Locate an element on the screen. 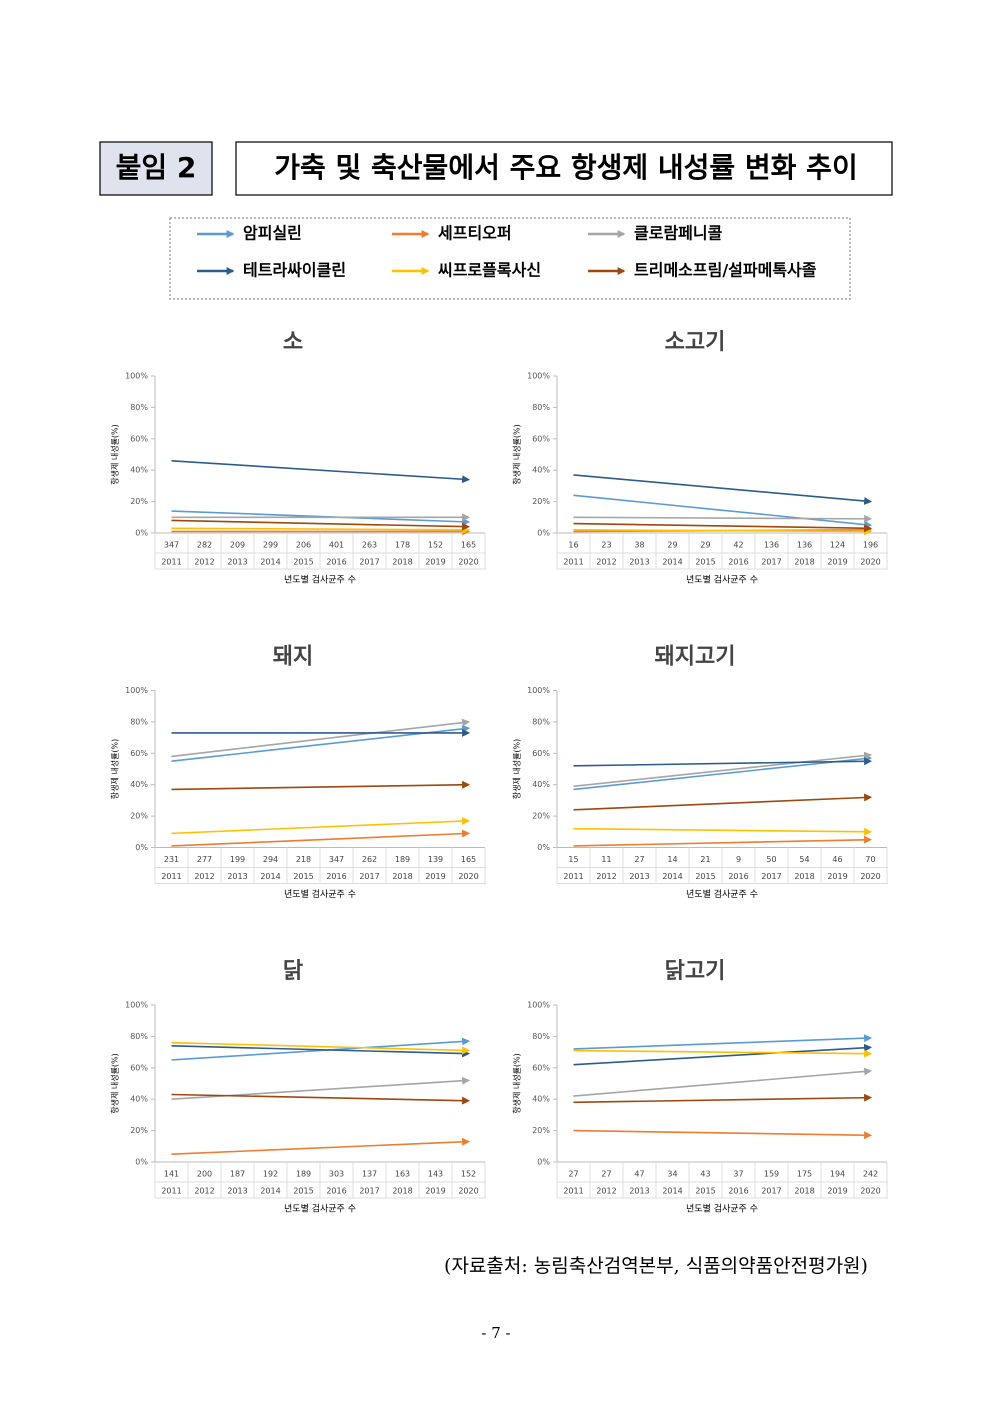 The width and height of the screenshot is (992, 1407). count-label: 50 is located at coordinates (771, 859).